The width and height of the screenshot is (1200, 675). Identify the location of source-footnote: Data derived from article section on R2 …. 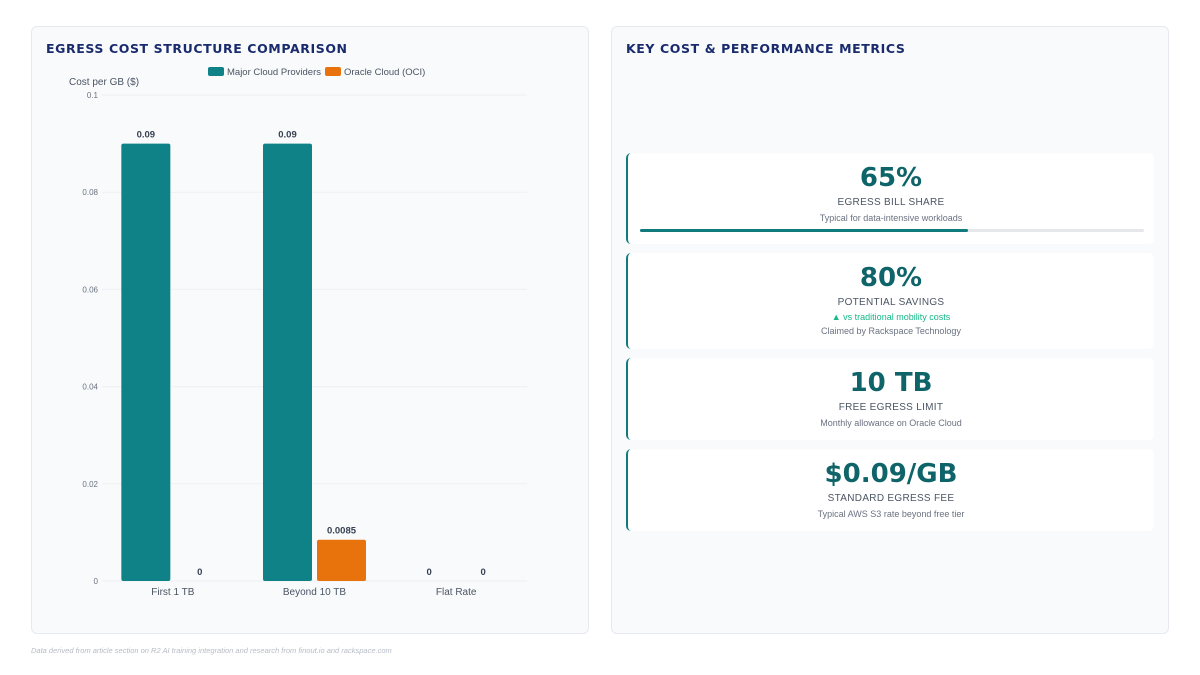
(211, 650).